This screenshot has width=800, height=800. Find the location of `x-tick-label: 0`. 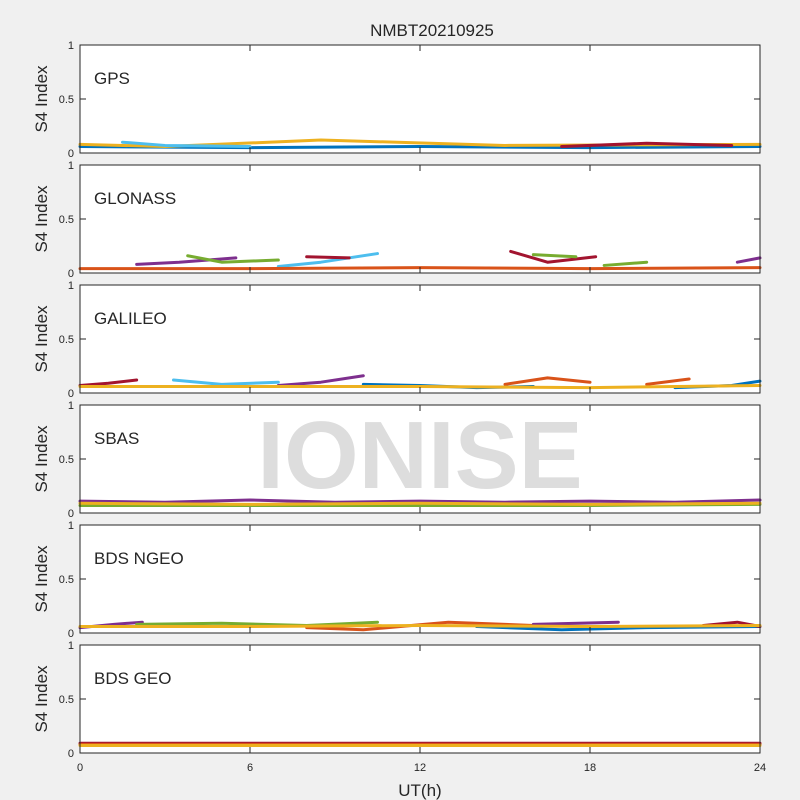

x-tick-label: 0 is located at coordinates (80, 768).